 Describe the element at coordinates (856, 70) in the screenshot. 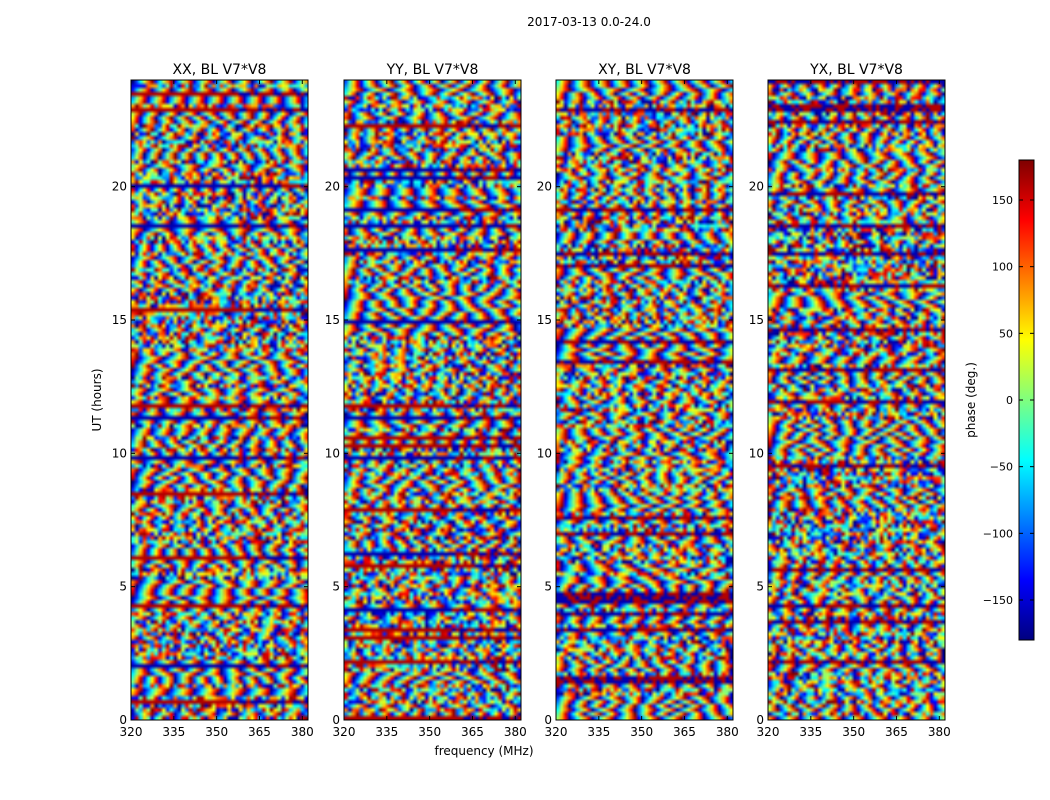

I see `panel-title: YX, BL V7*V8` at that location.